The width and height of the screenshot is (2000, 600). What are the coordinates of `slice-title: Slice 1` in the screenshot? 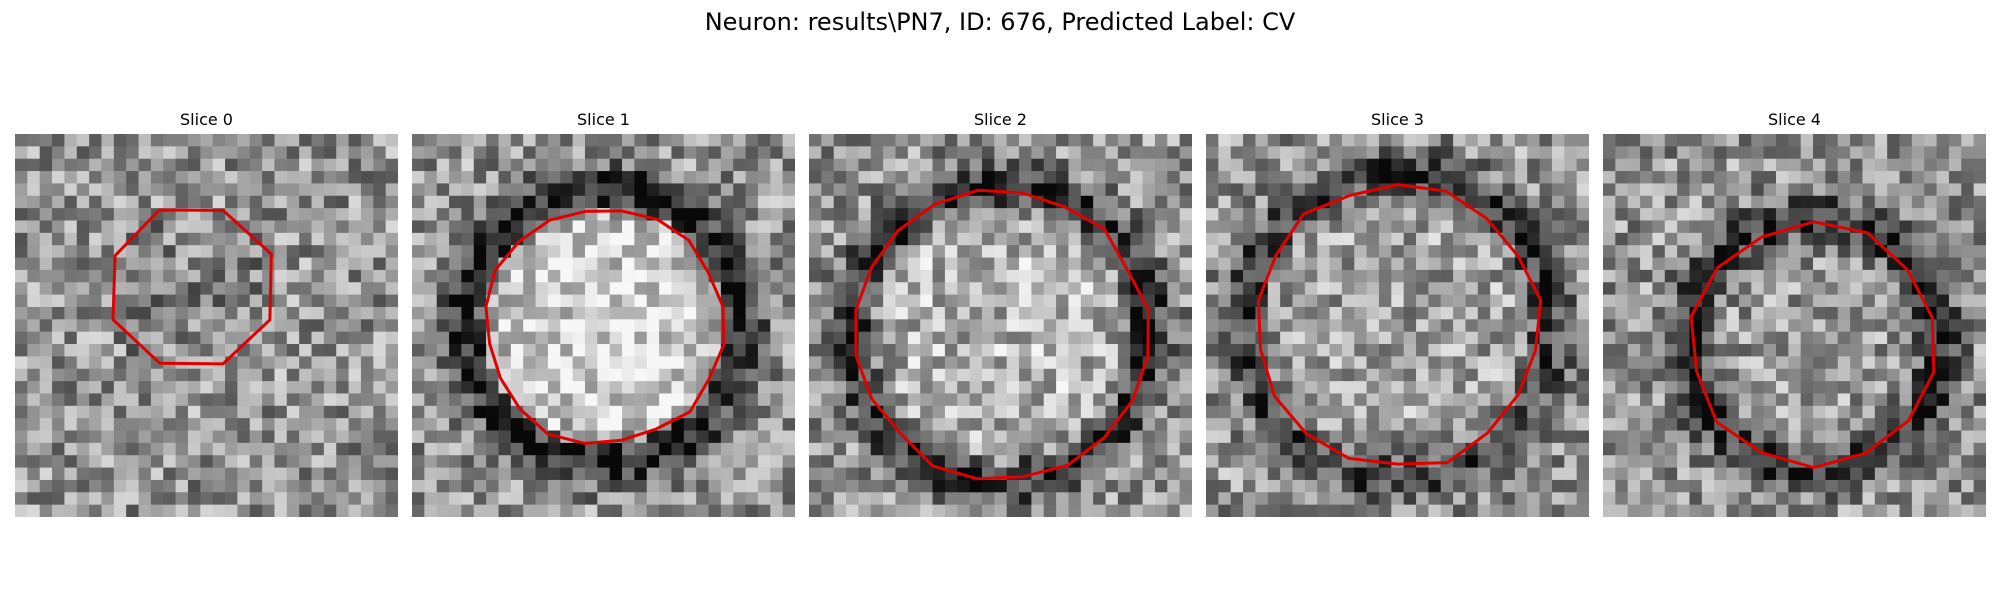 It's located at (603, 119).